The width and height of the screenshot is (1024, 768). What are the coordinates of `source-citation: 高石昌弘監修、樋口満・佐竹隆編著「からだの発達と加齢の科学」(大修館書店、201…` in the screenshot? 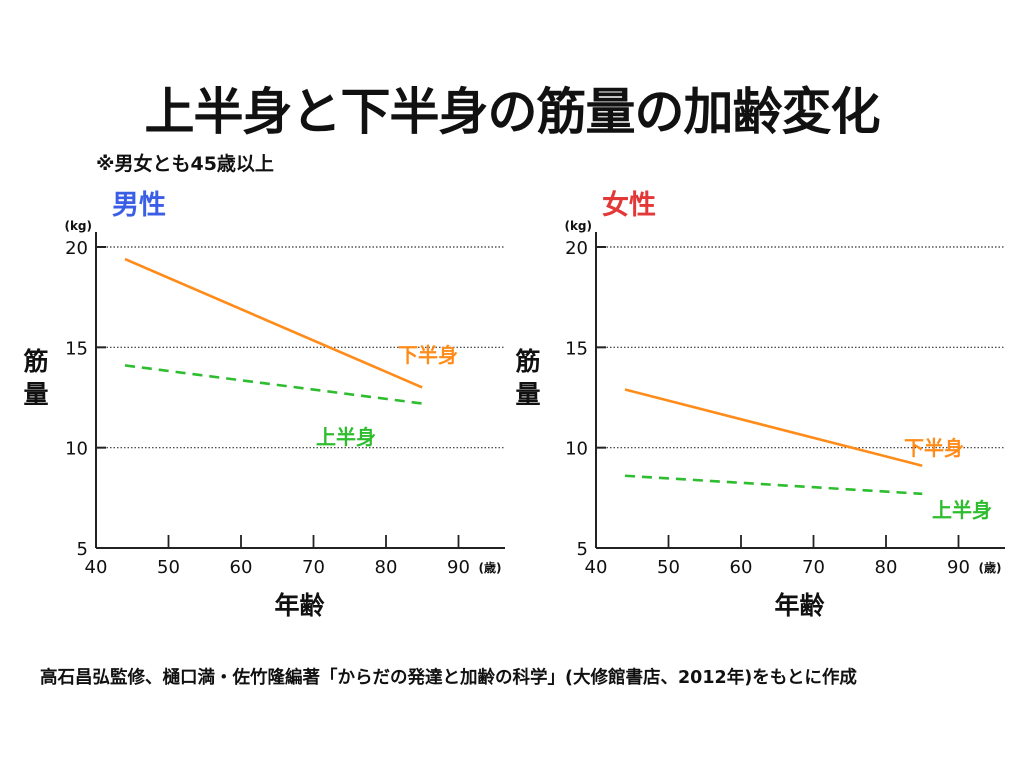 It's located at (448, 678).